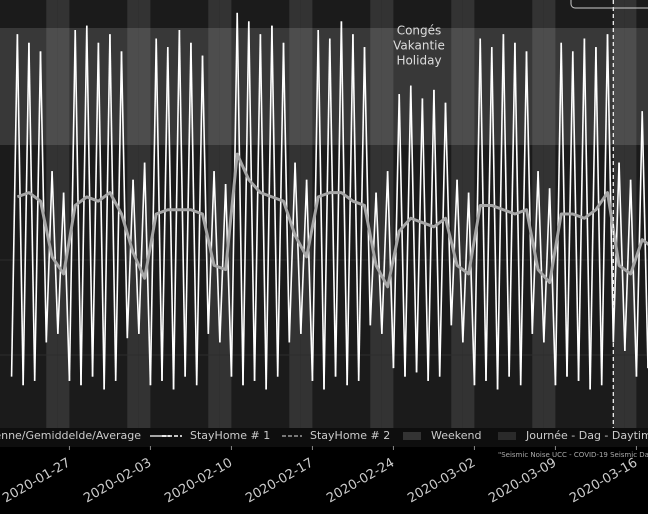  What do you see at coordinates (230, 435) in the screenshot?
I see `legend-label: StayHome # 1` at bounding box center [230, 435].